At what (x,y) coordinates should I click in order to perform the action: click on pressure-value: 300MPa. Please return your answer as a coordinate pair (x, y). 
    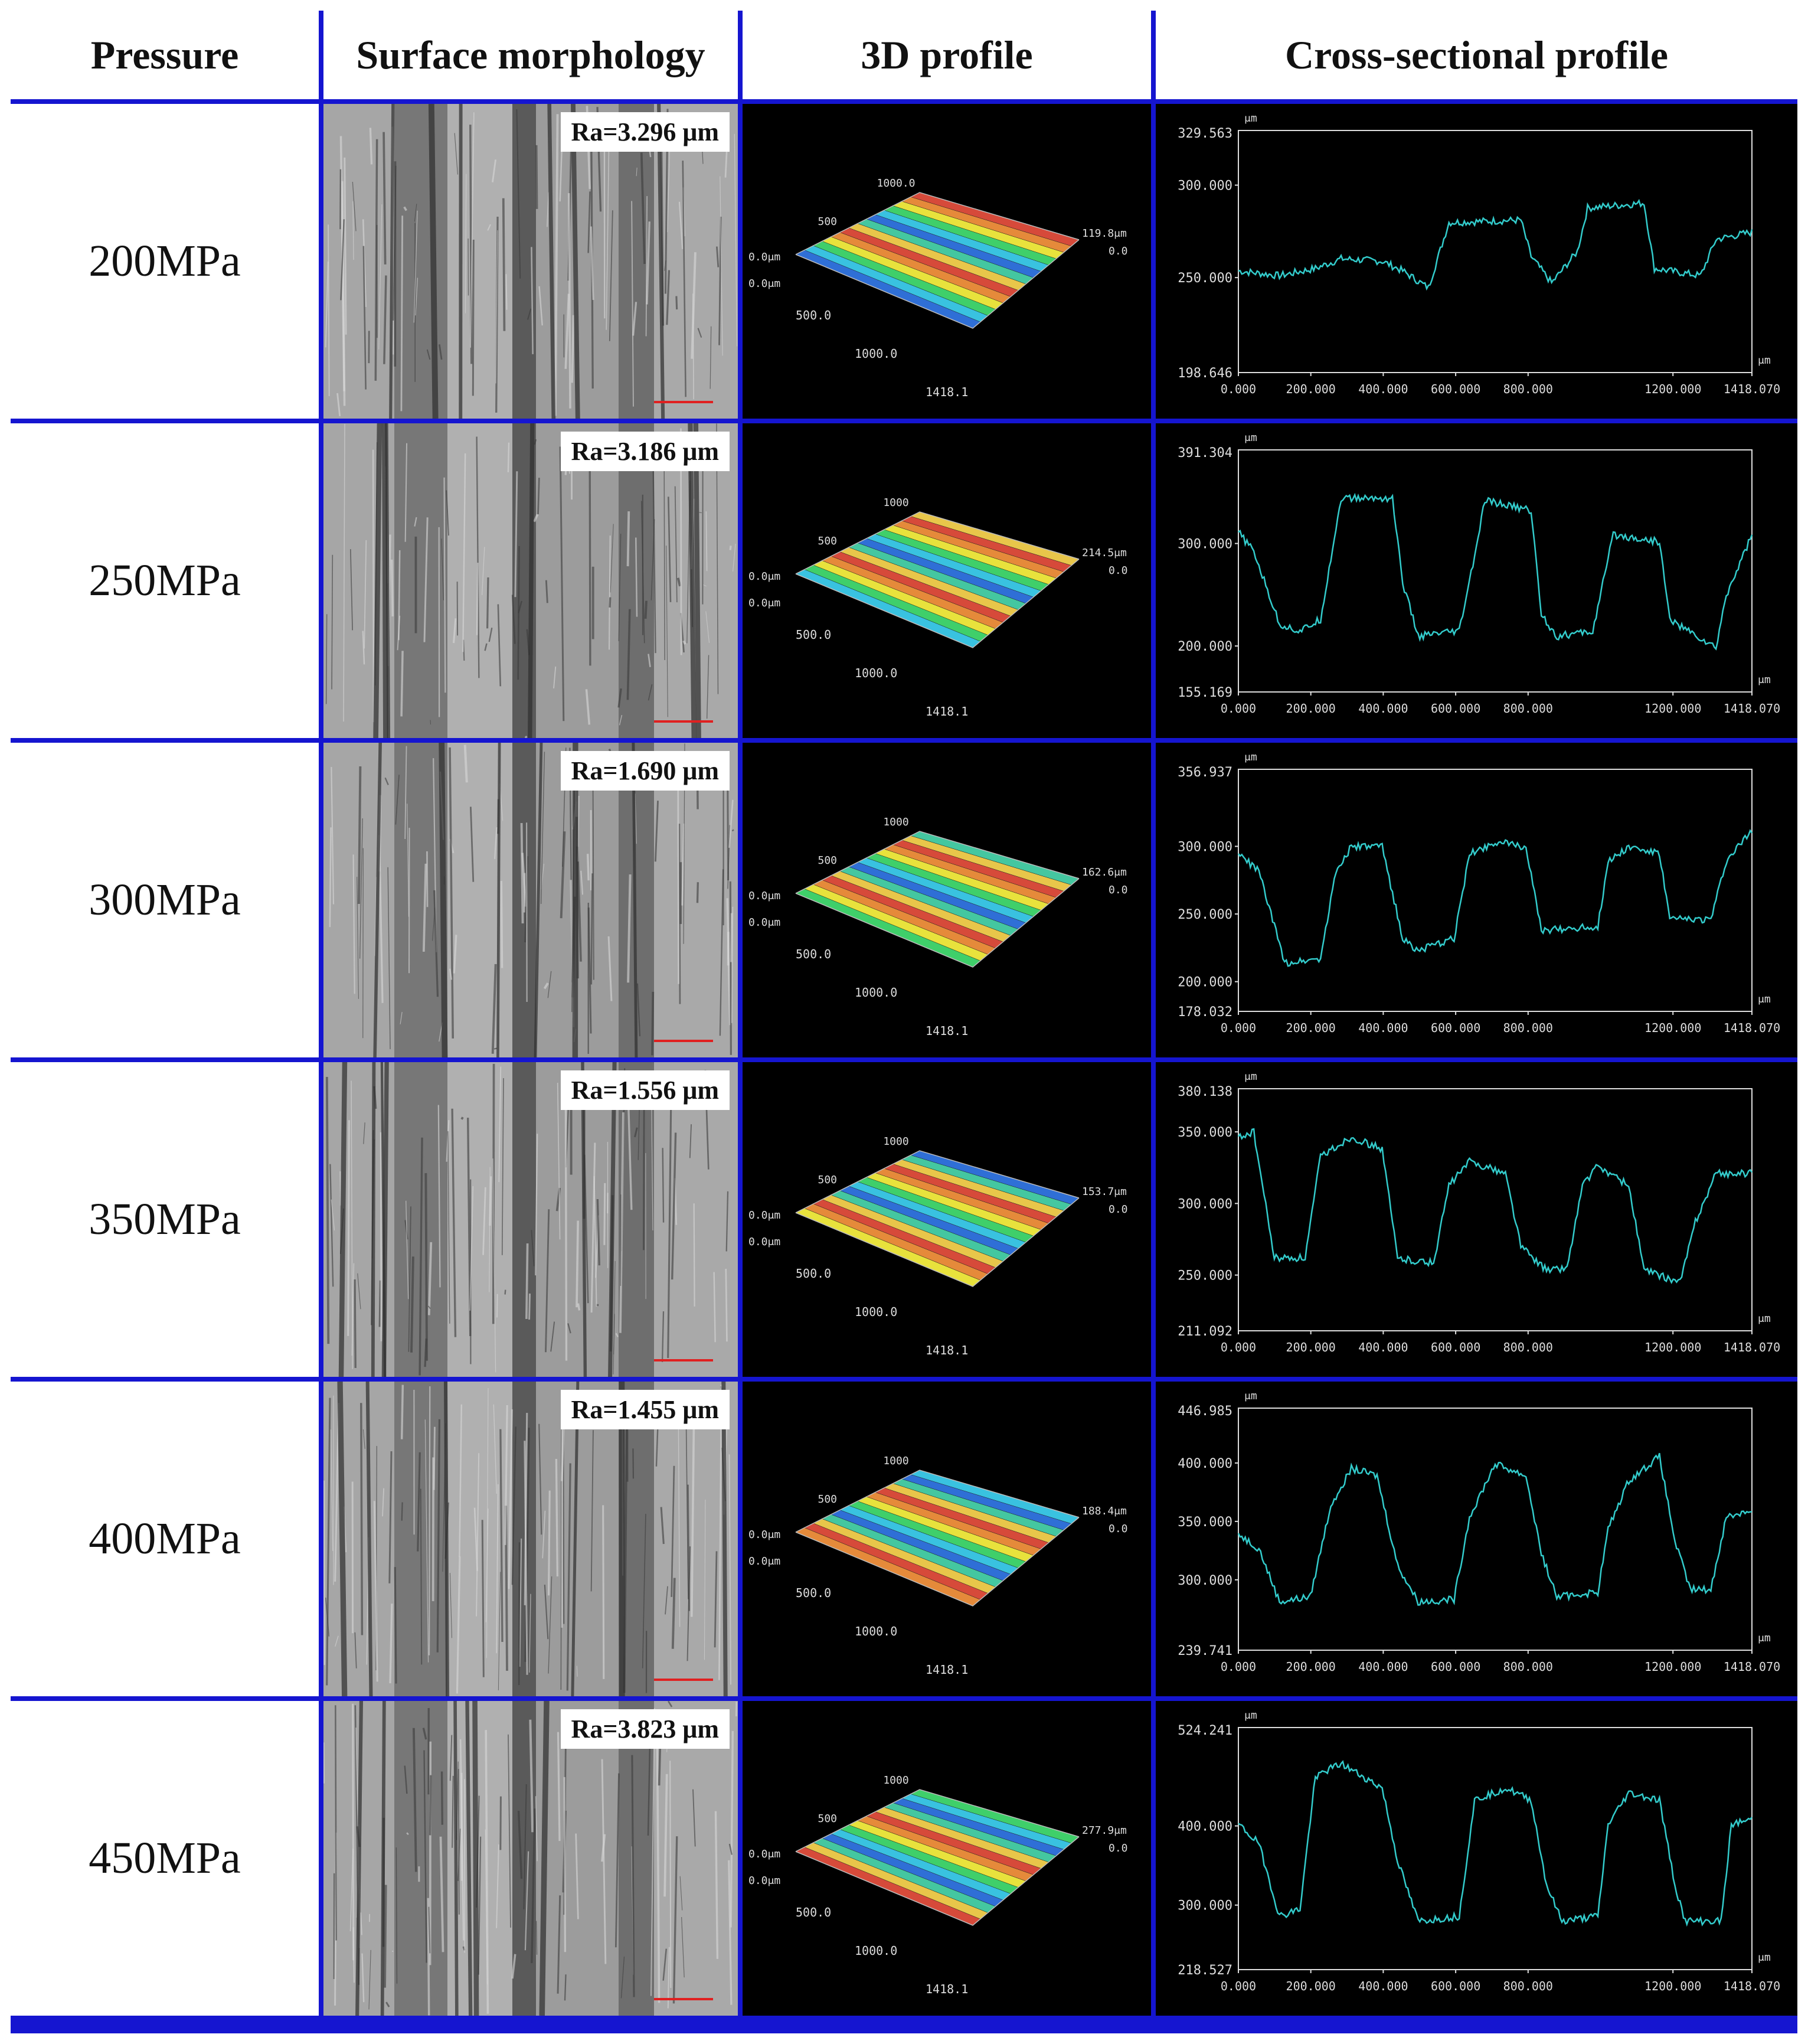
    Looking at the image, I should click on (165, 900).